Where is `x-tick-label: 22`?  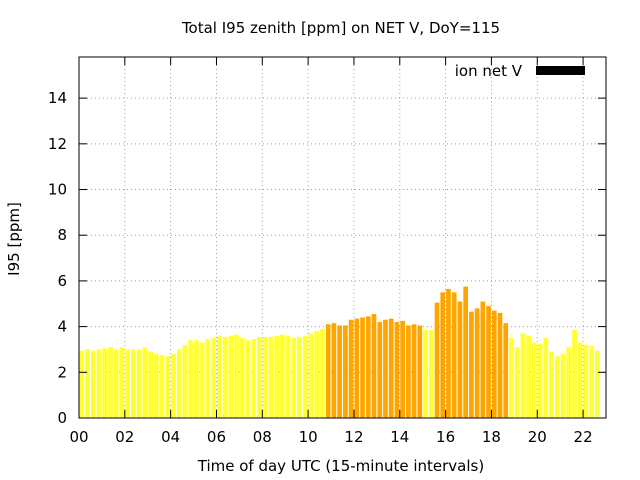
x-tick-label: 22 is located at coordinates (583, 437).